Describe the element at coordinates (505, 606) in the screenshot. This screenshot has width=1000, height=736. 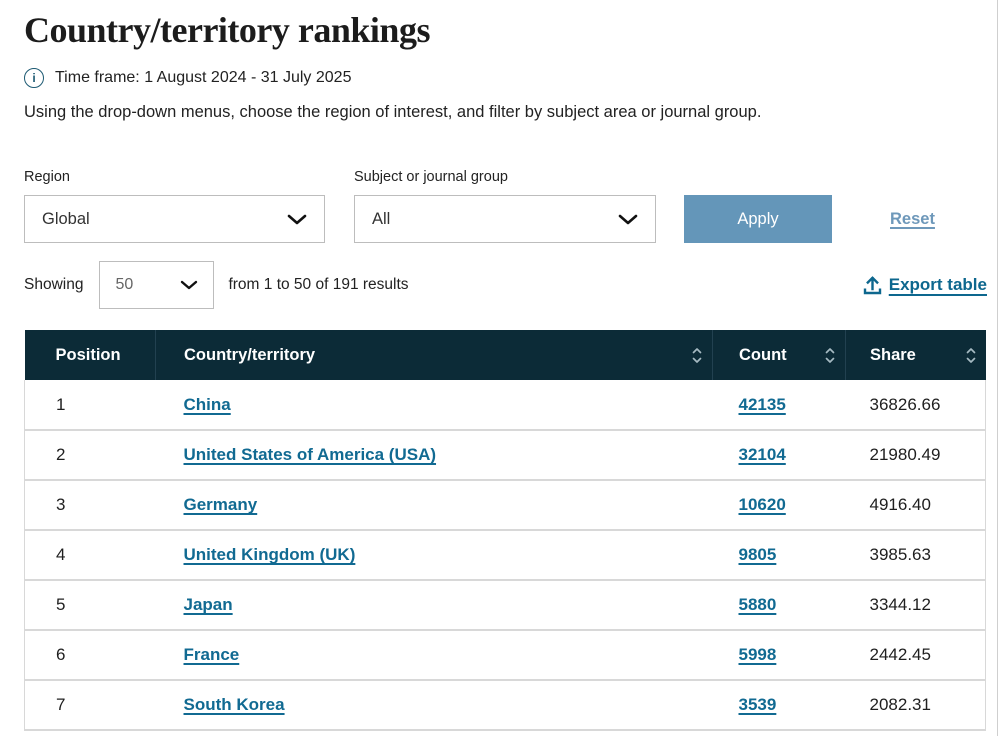
I see `table-row: 5 Japan 5880 3344.12` at that location.